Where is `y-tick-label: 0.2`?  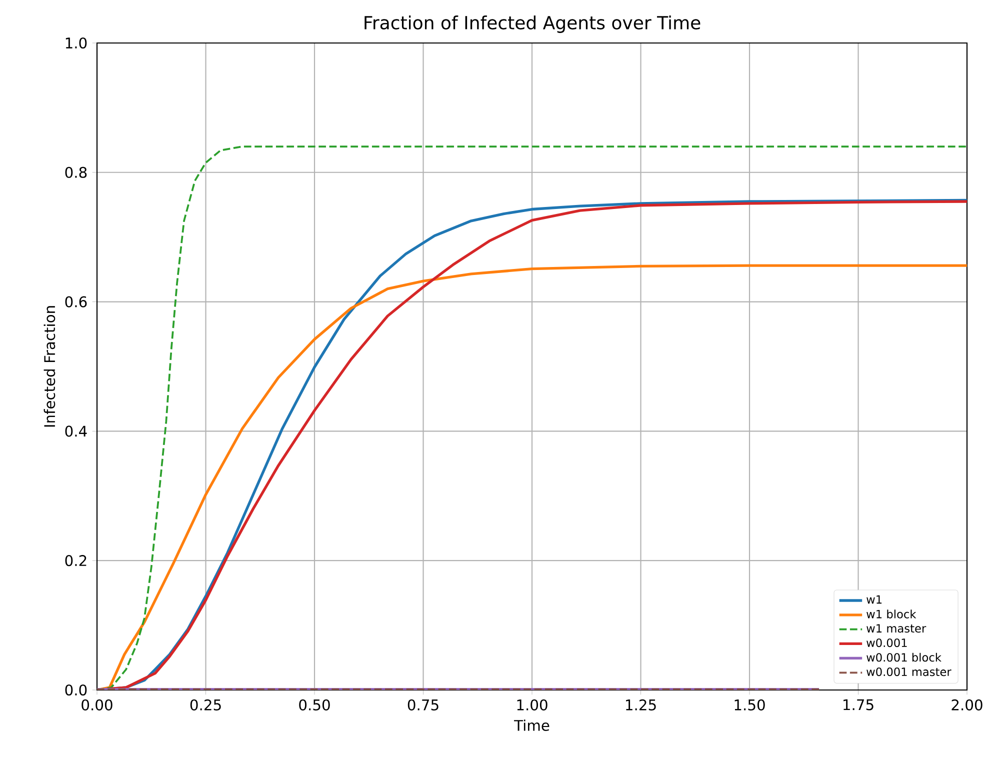 y-tick-label: 0.2 is located at coordinates (75, 560).